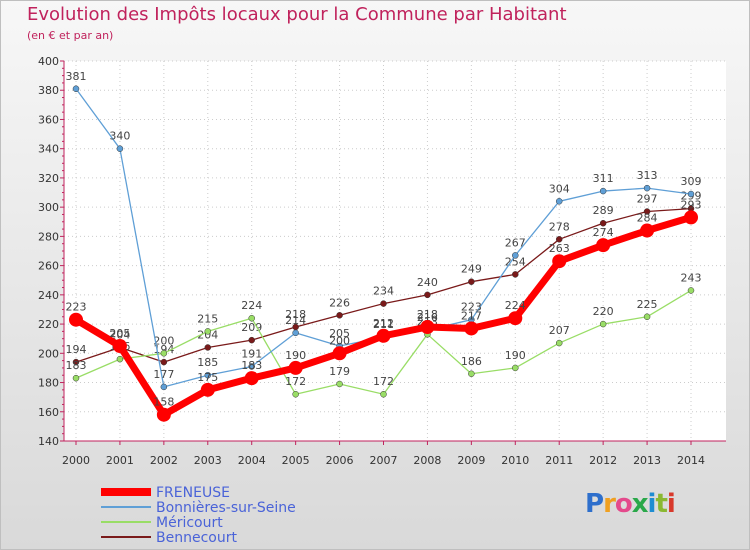 The width and height of the screenshot is (750, 550). What do you see at coordinates (189, 523) in the screenshot?
I see `legend-label: Méricourt` at bounding box center [189, 523].